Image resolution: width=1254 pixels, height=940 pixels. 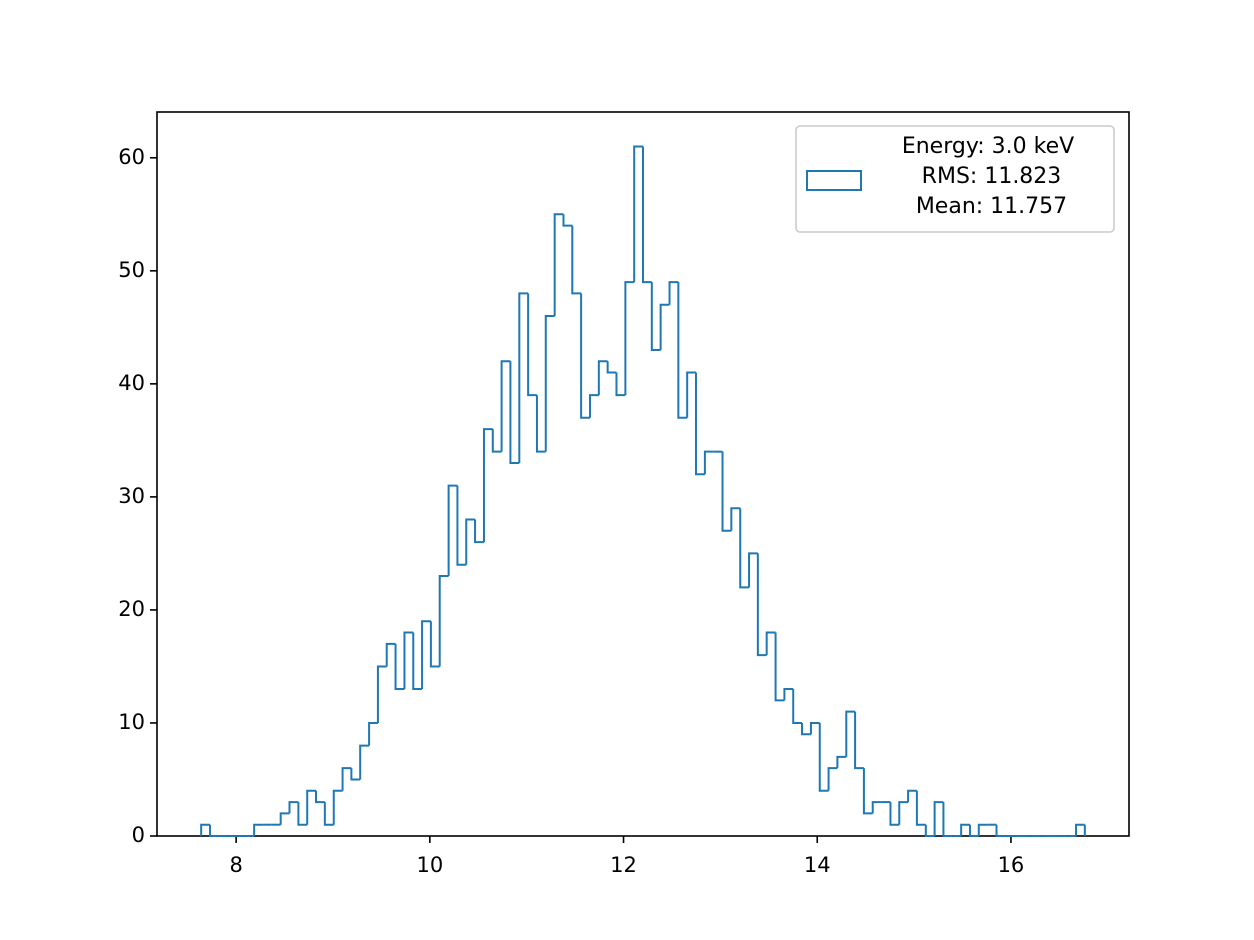 What do you see at coordinates (623, 865) in the screenshot?
I see `x-tick-label: 12` at bounding box center [623, 865].